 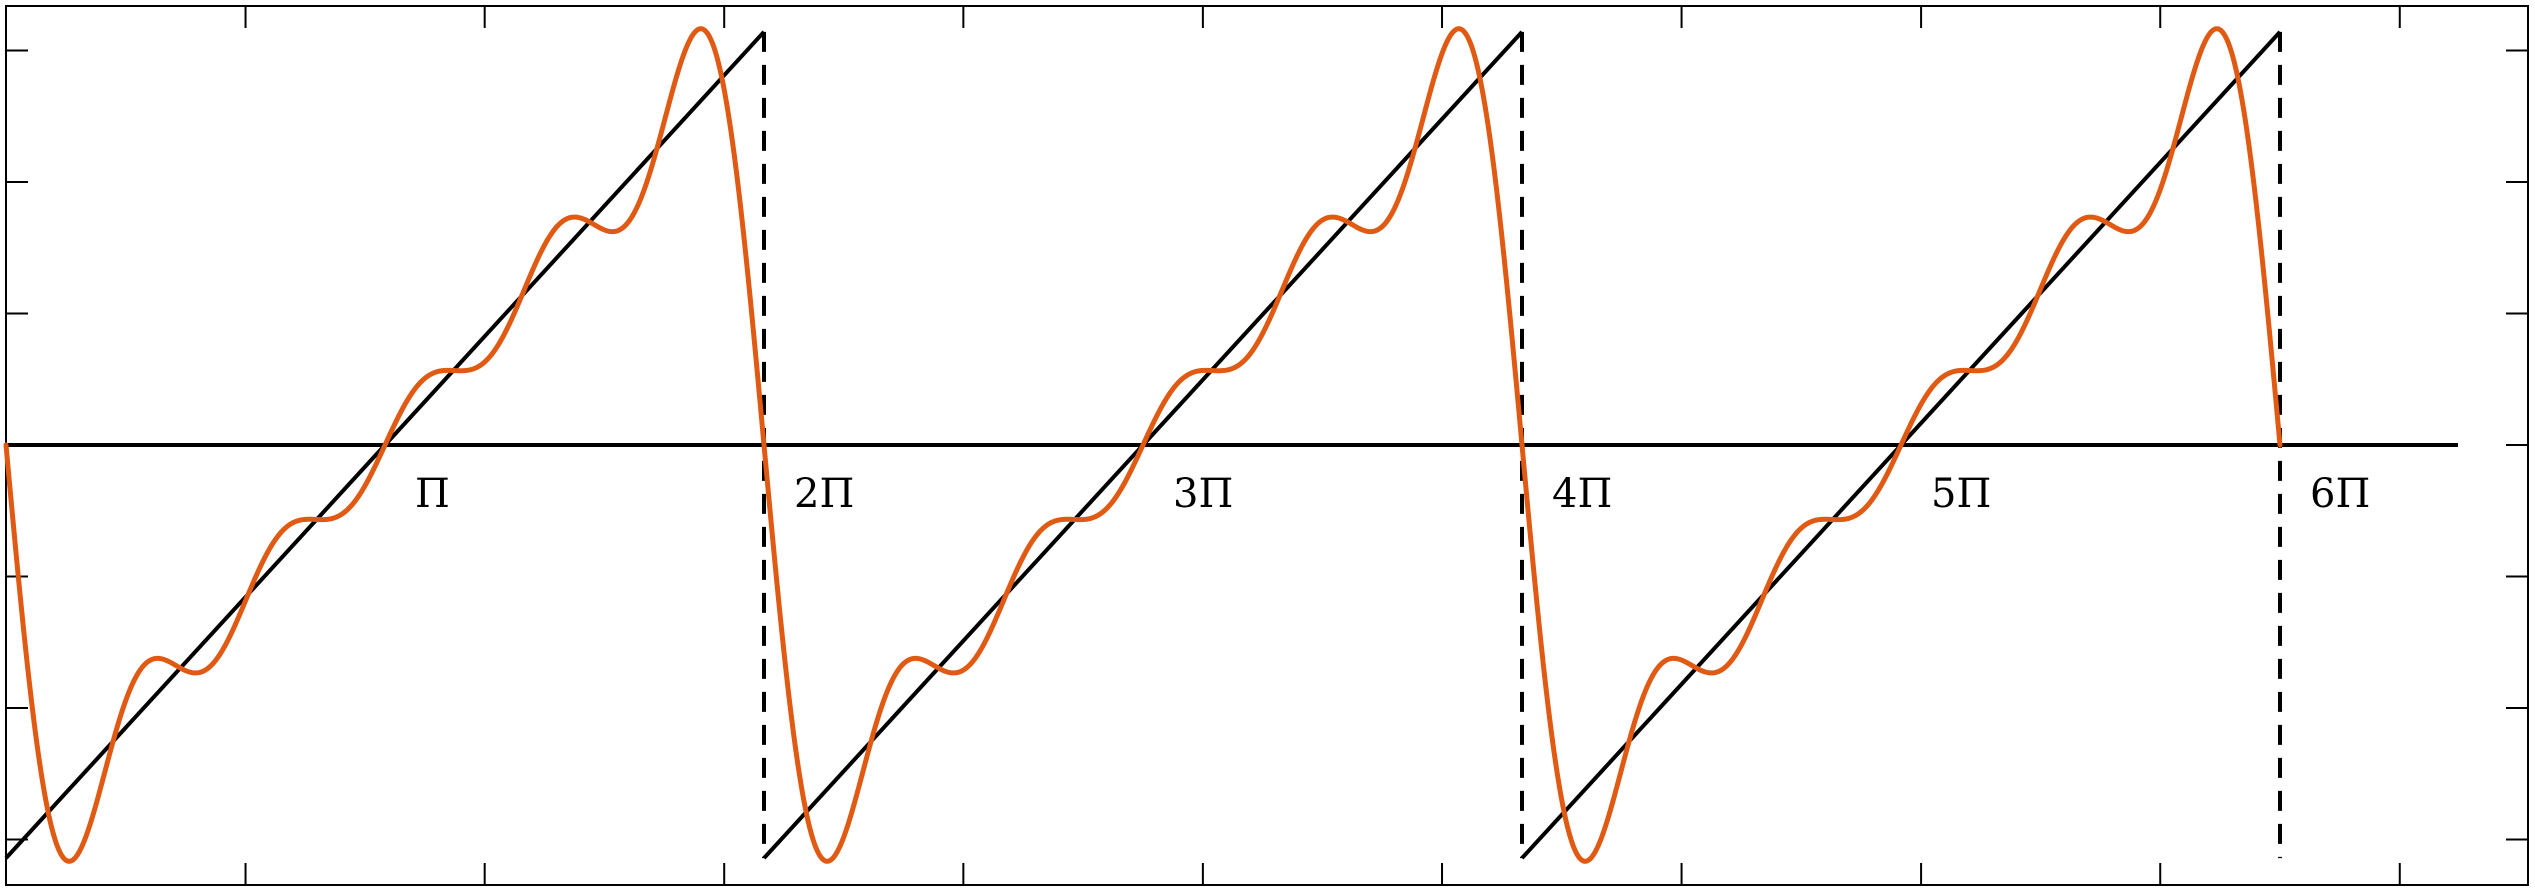 I want to click on x-tick-label-2: 2Π, so click(x=824, y=494).